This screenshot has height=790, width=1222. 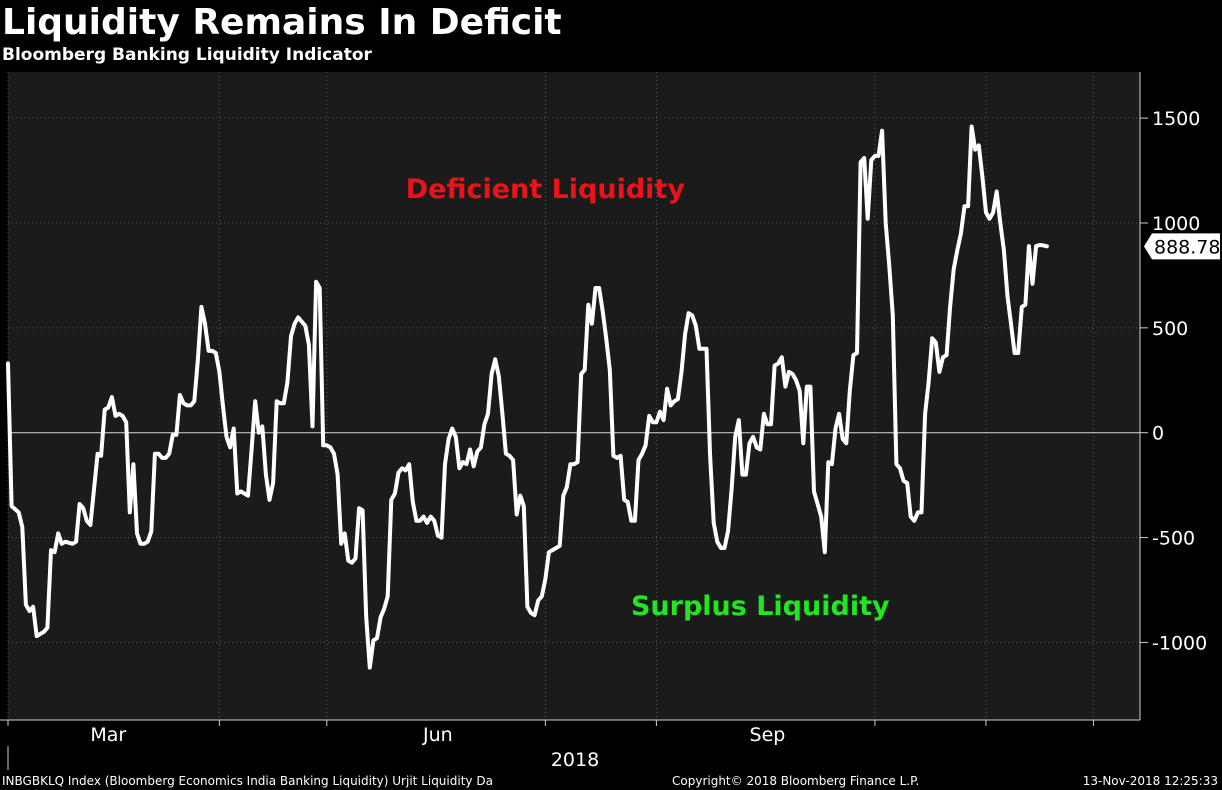 What do you see at coordinates (1176, 119) in the screenshot?
I see `y-tick-label: 1500` at bounding box center [1176, 119].